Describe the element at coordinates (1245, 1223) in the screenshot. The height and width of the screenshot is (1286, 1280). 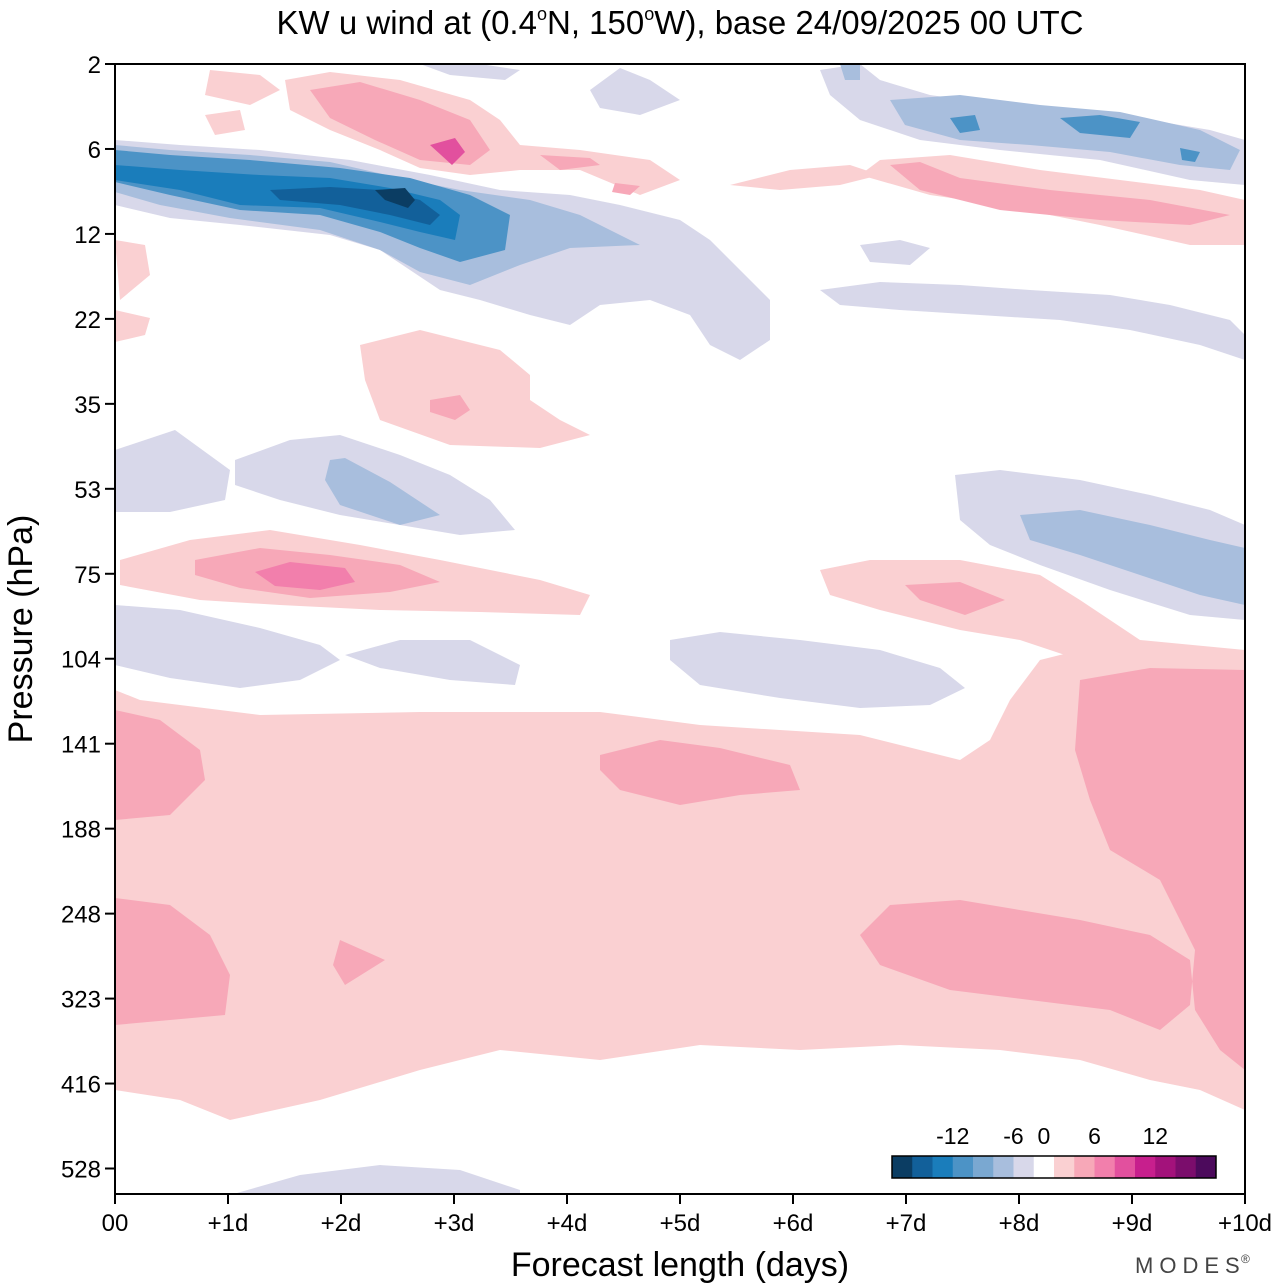
I see `x-tick-label: +10d` at that location.